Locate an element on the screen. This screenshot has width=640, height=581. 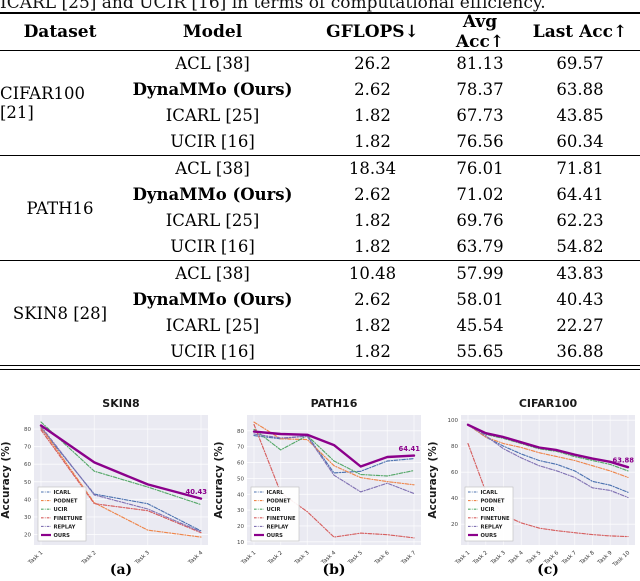
annotation-last-acc: 64.41 is located at coordinates (410, 449).